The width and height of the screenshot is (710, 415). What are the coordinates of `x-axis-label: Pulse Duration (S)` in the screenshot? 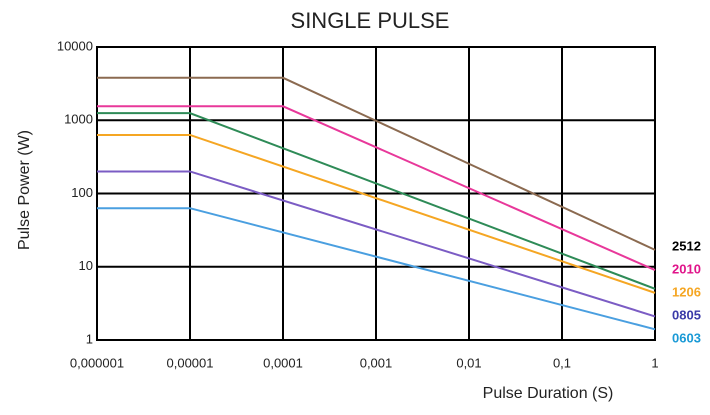 It's located at (548, 393).